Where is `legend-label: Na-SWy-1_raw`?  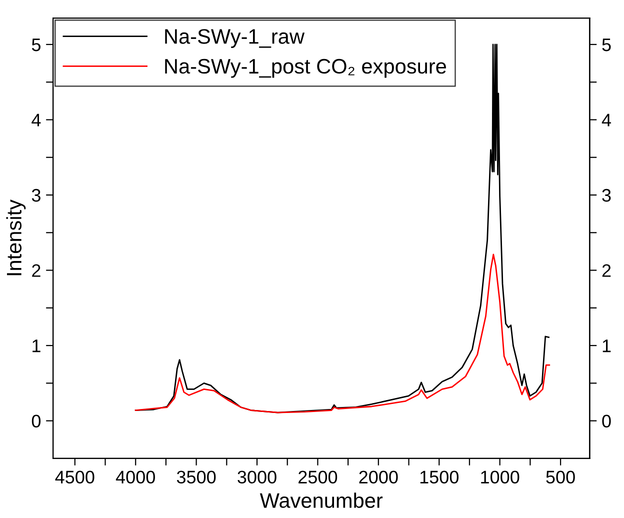 legend-label: Na-SWy-1_raw is located at coordinates (235, 38).